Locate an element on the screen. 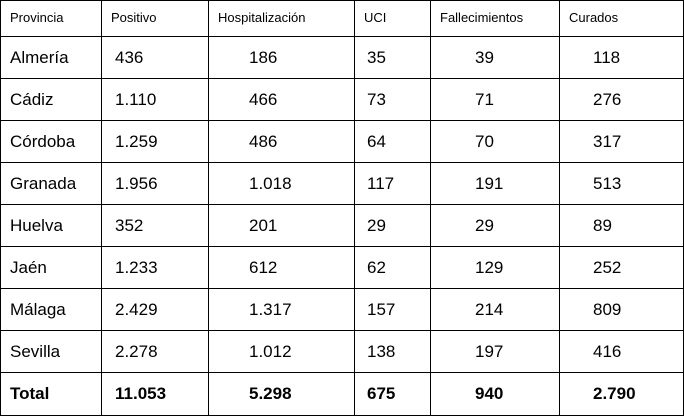 This screenshot has width=684, height=416. header-positivo: Positivo is located at coordinates (155, 18).